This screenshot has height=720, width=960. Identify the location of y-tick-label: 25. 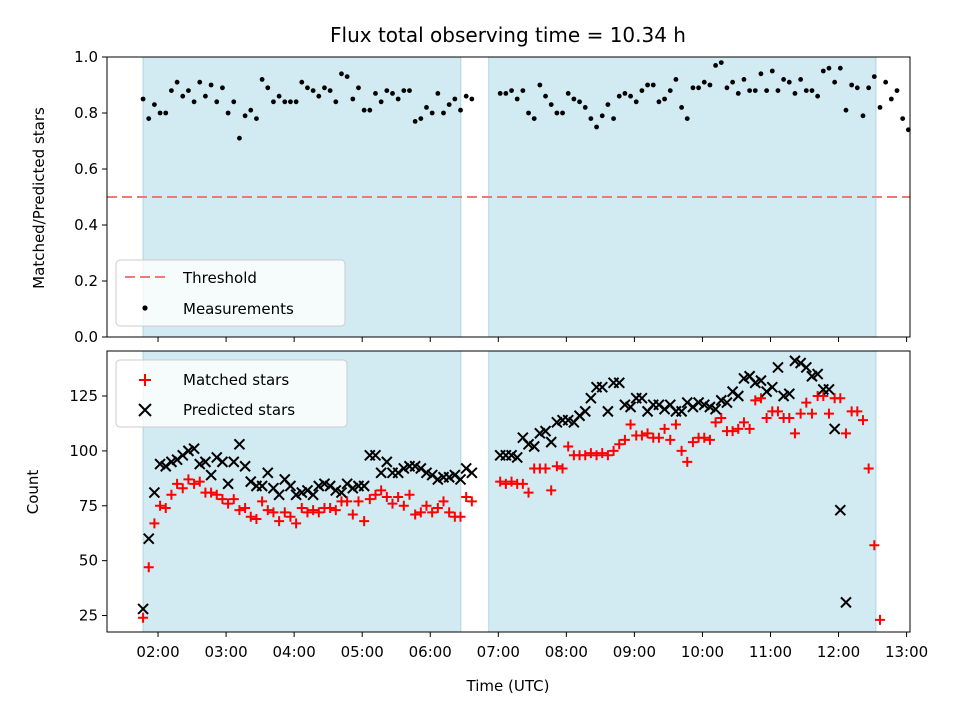
(88, 616).